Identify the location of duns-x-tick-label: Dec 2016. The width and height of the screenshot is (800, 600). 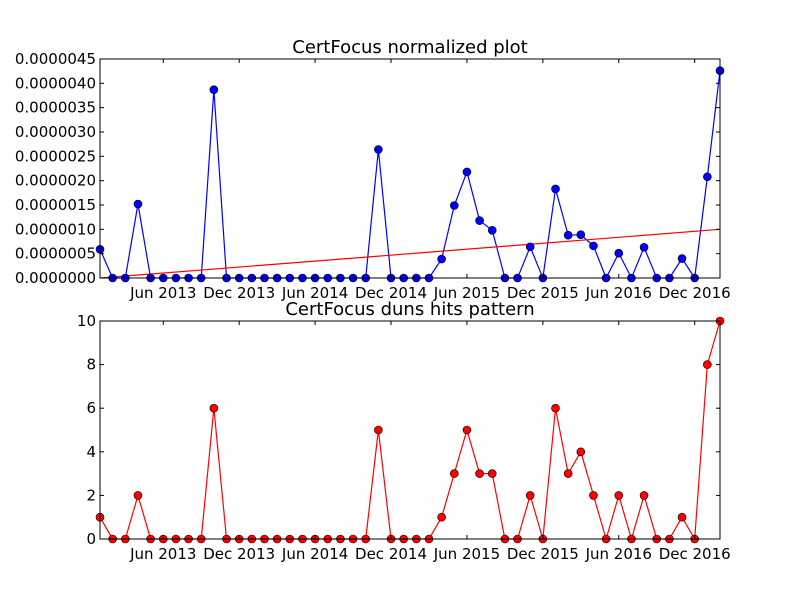
(695, 554).